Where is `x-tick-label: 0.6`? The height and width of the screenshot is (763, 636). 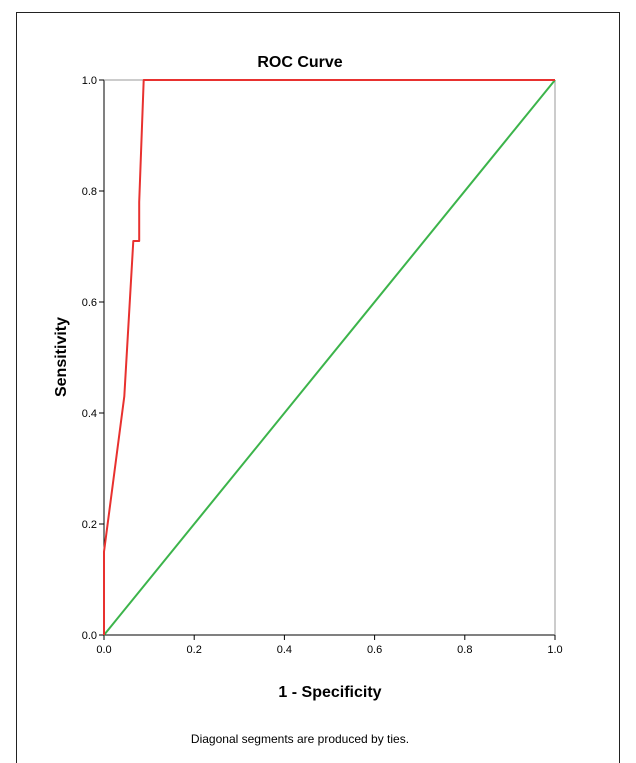 x-tick-label: 0.6 is located at coordinates (374, 650).